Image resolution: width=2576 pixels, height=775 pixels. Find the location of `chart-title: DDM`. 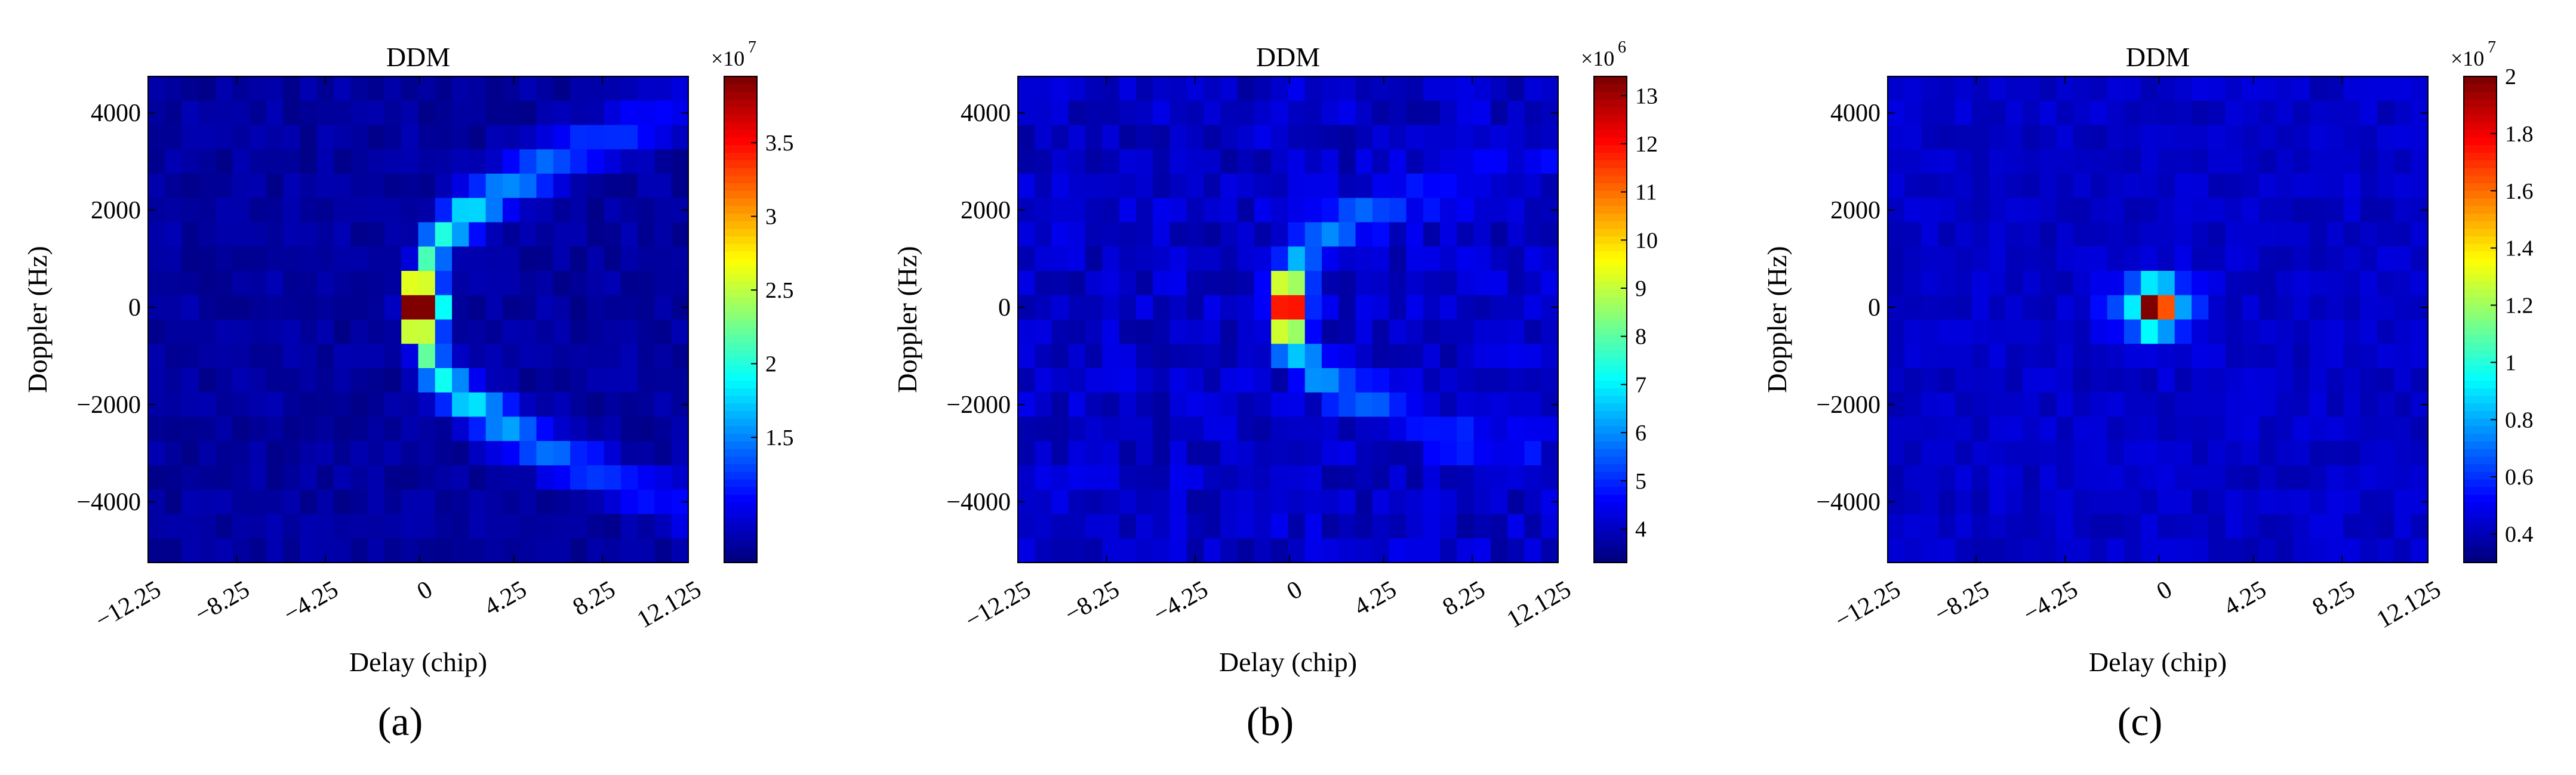

chart-title: DDM is located at coordinates (2158, 57).